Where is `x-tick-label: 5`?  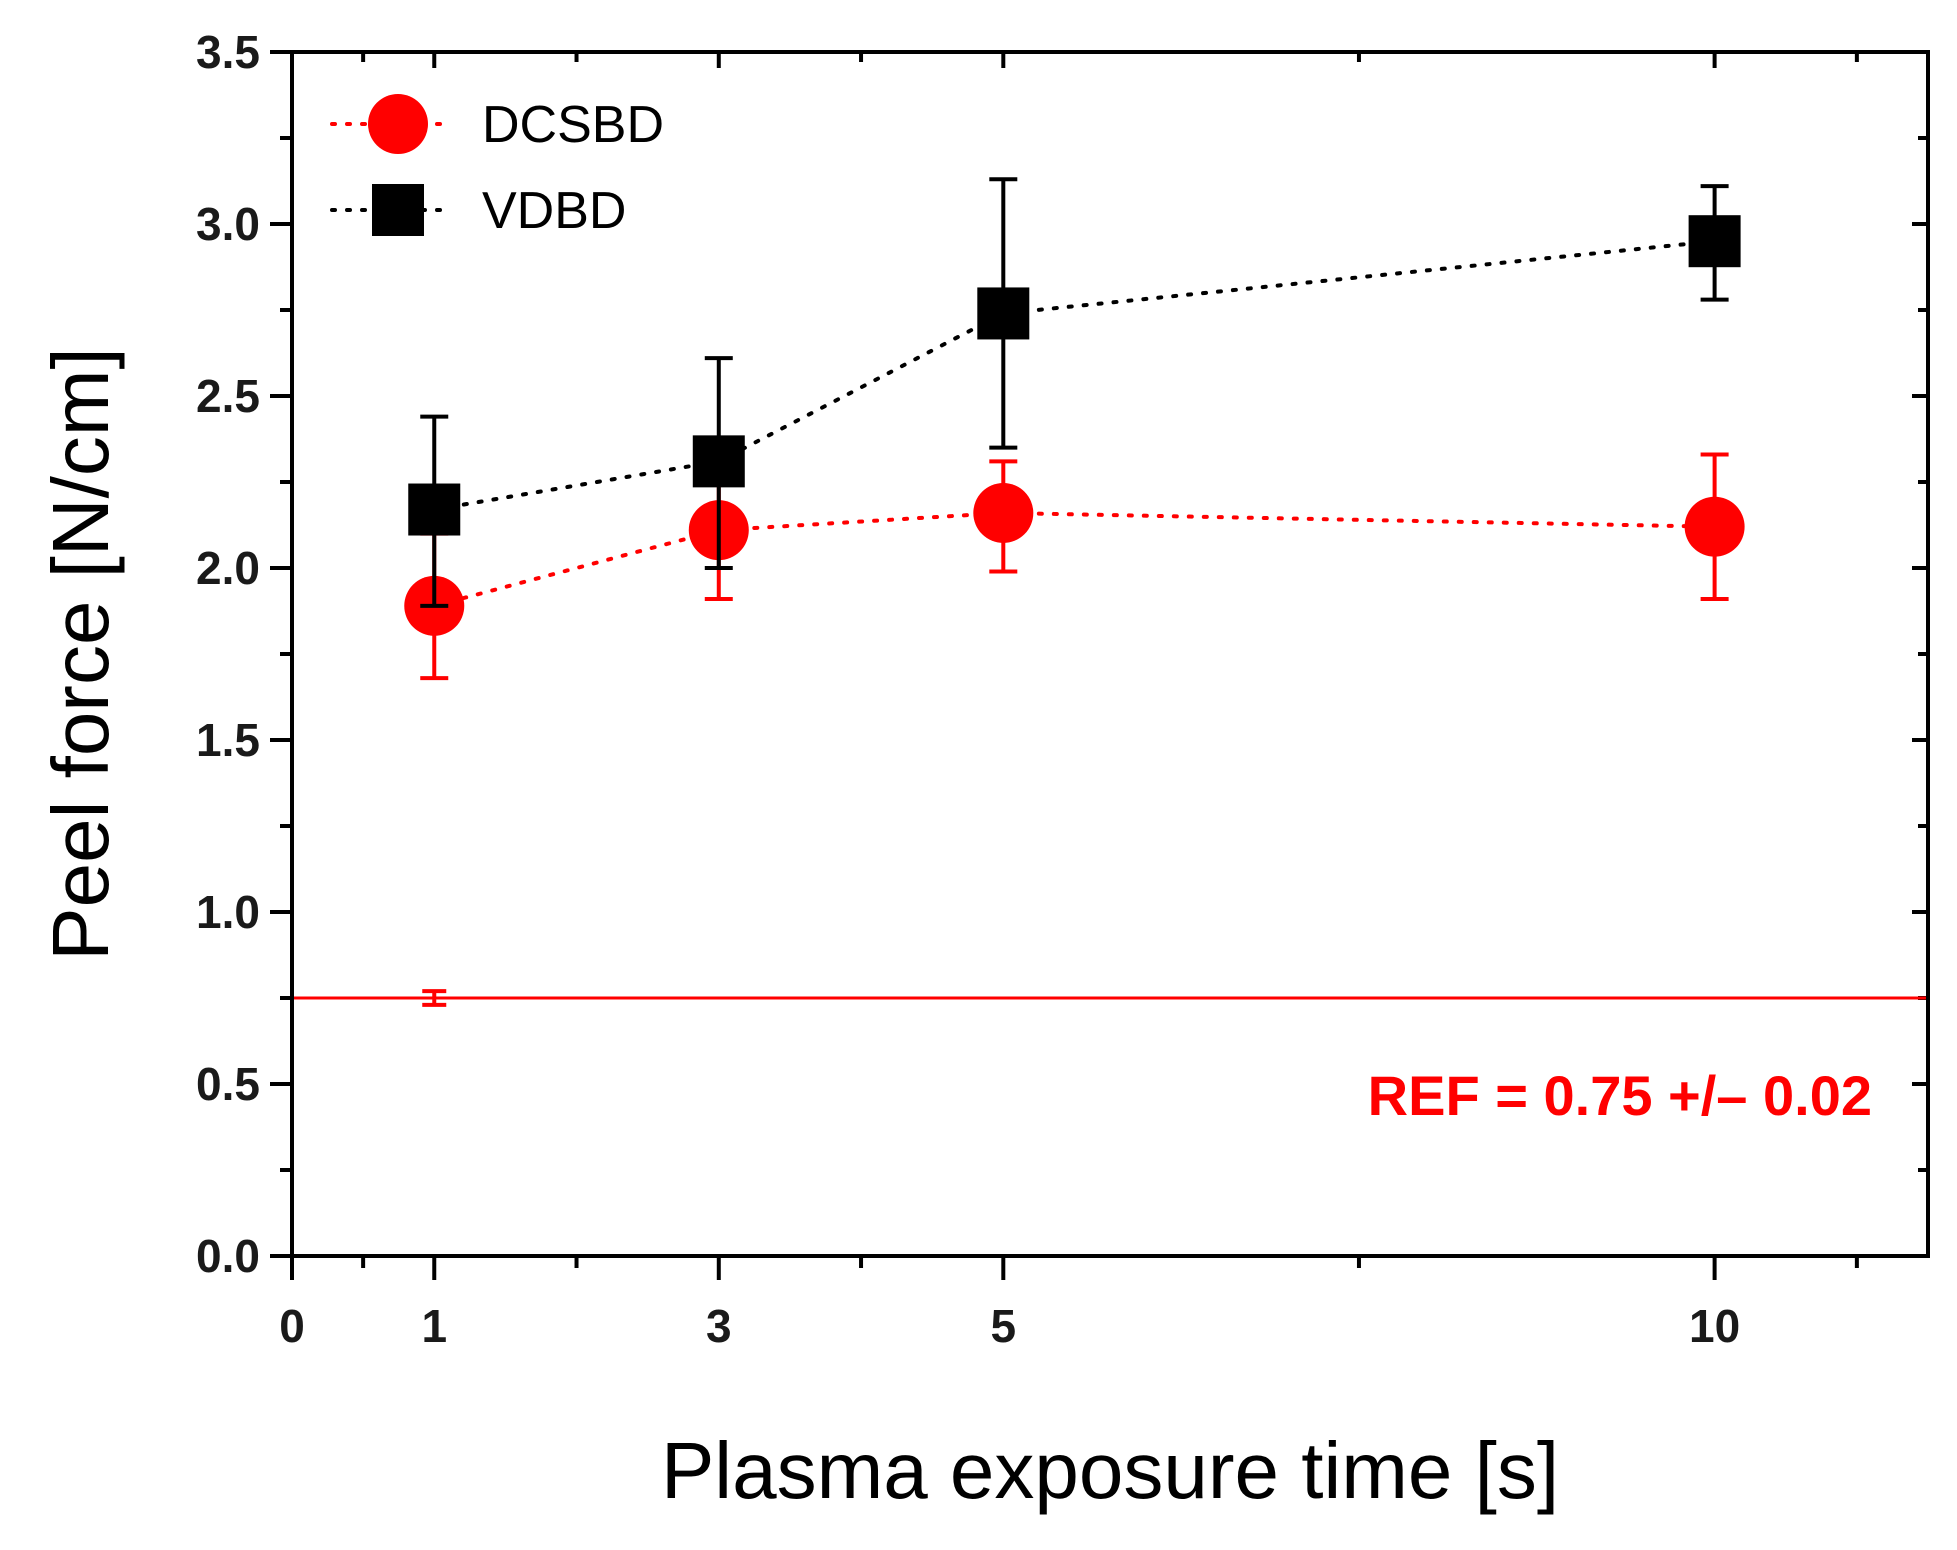 x-tick-label: 5 is located at coordinates (1004, 1326).